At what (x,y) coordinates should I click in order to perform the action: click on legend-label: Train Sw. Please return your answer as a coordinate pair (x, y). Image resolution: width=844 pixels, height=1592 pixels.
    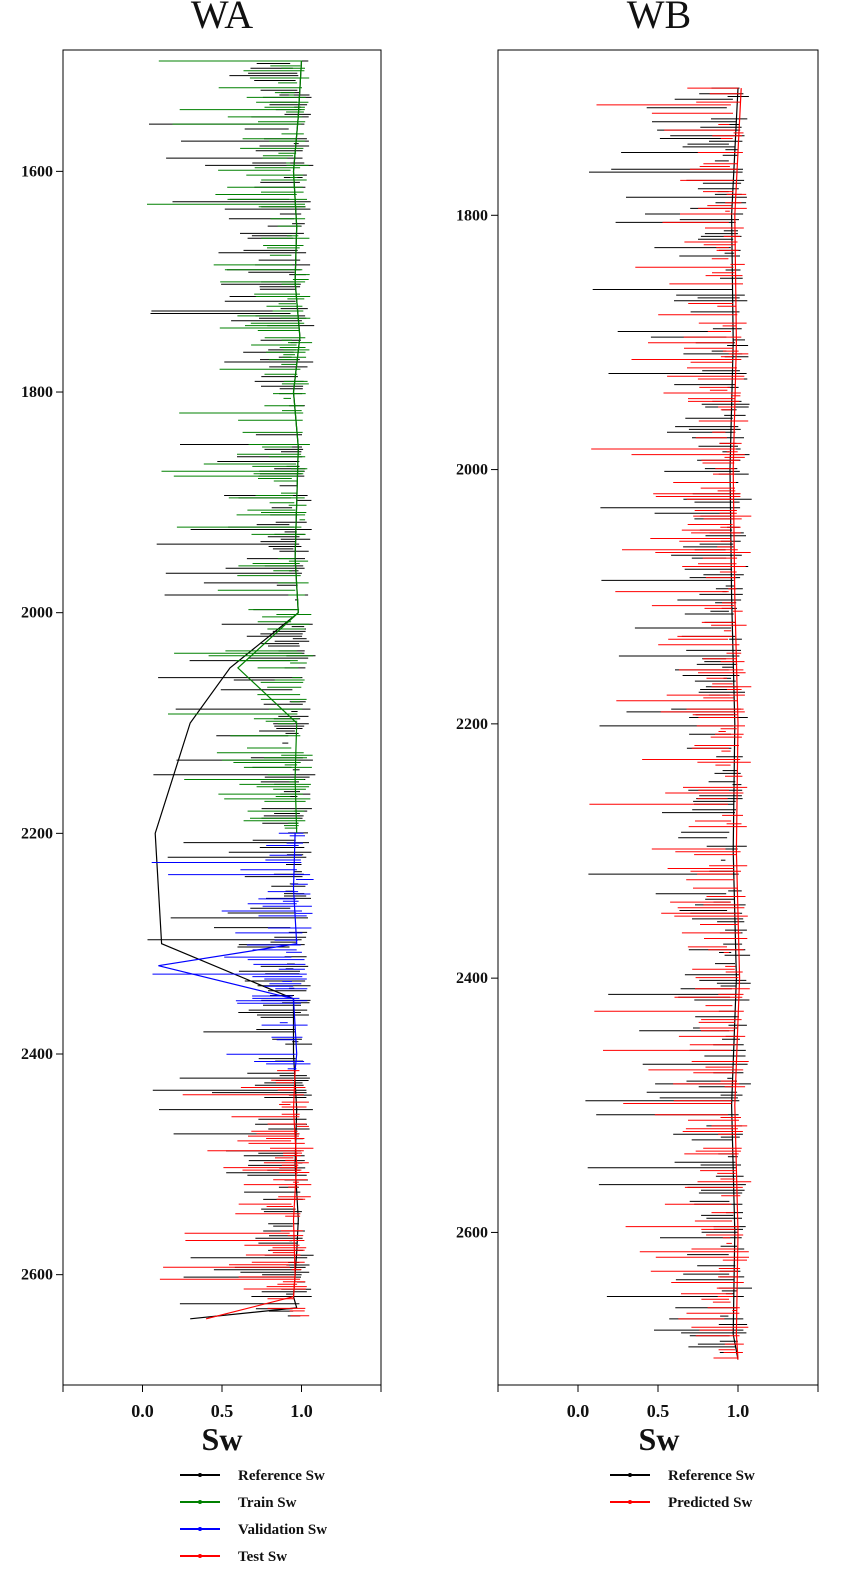
    Looking at the image, I should click on (267, 1503).